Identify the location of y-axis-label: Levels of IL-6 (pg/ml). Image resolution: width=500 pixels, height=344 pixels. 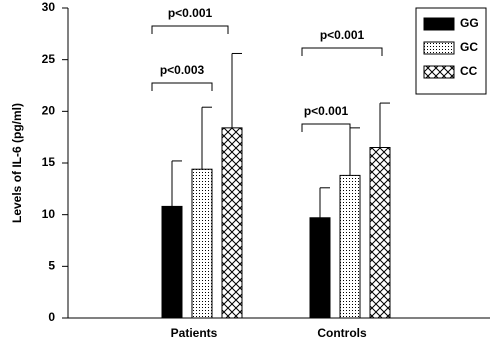
(17, 163).